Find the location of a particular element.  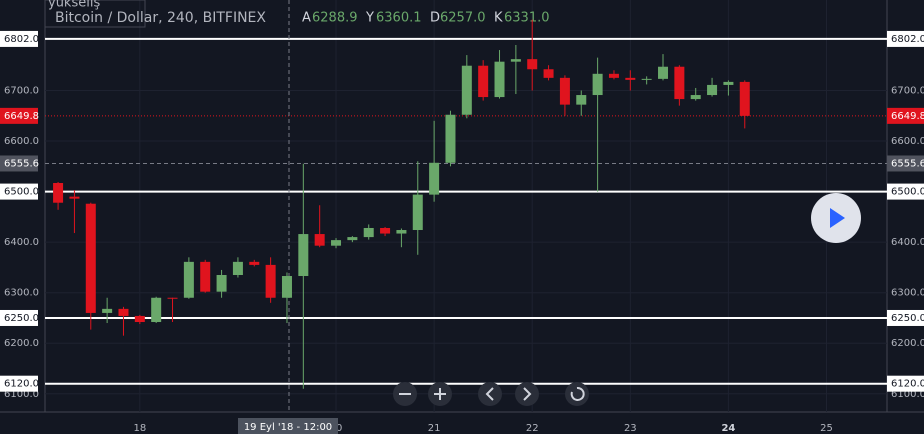

y-tick-label: 6300.0 is located at coordinates (21, 293).